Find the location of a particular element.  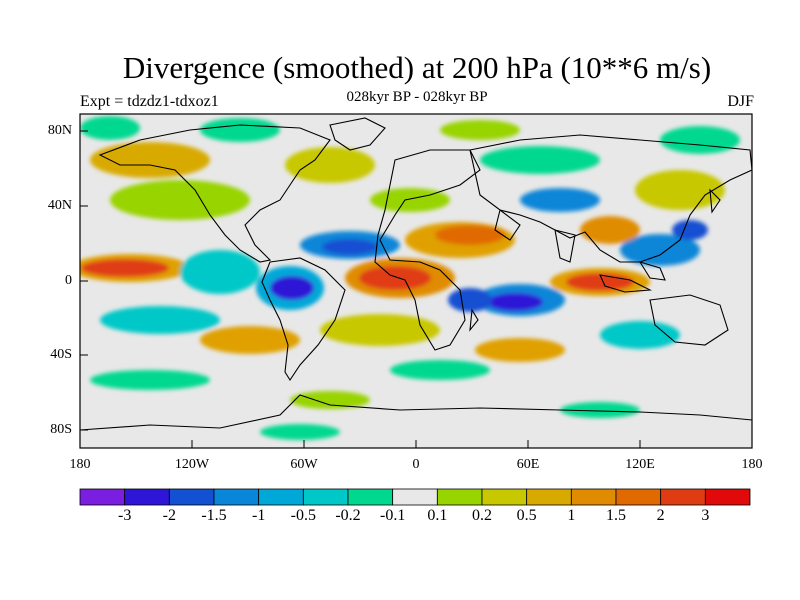

lon-label-120e: 120E is located at coordinates (640, 464).